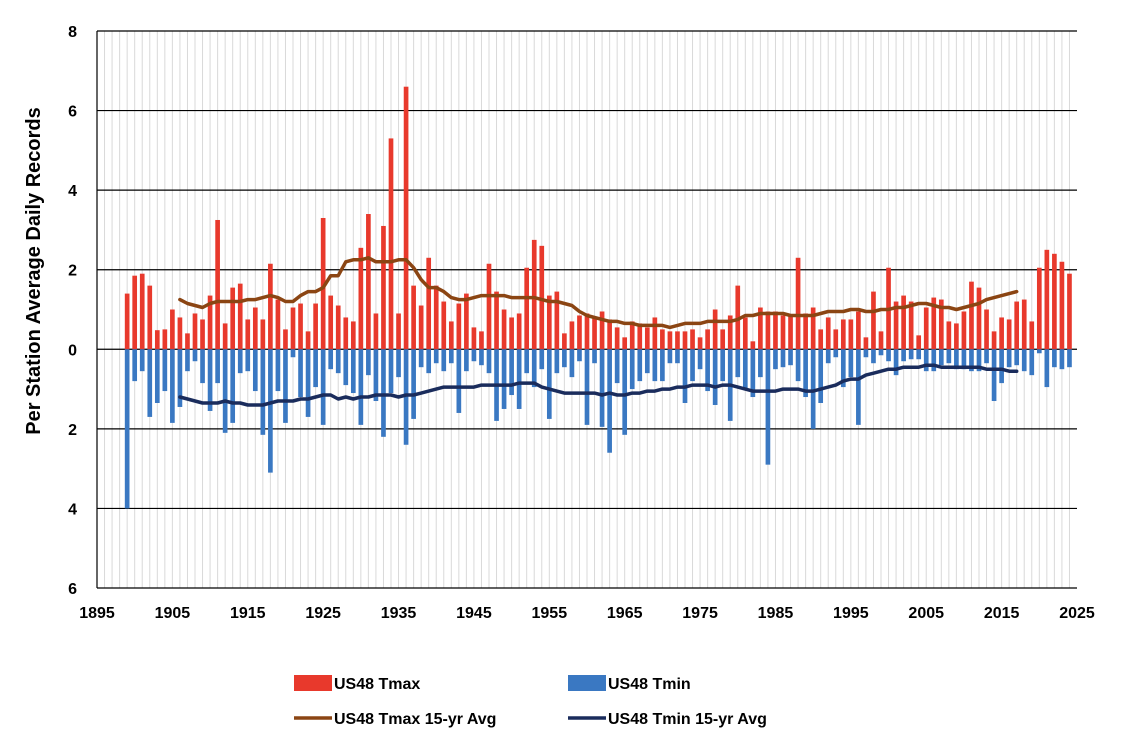 The image size is (1121, 756). I want to click on x-tick-label: 1955, so click(550, 613).